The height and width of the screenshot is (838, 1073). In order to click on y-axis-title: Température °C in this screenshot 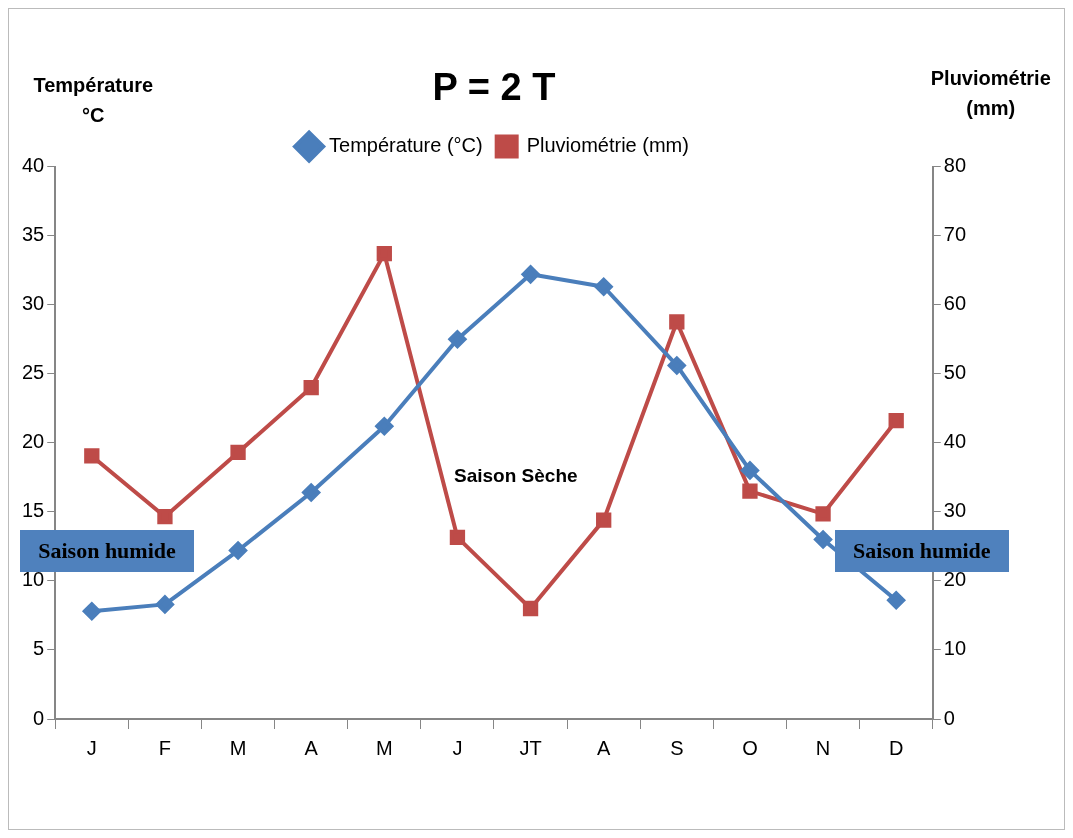, I will do `click(93, 99)`.